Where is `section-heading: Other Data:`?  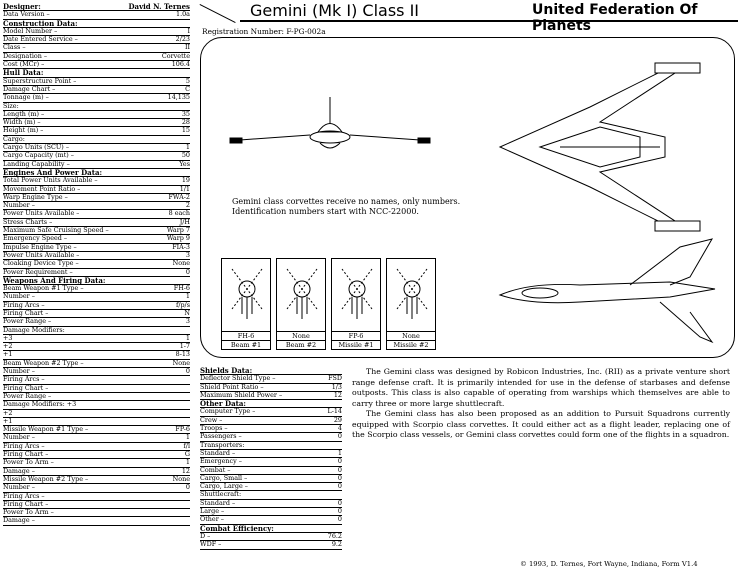 section-heading: Other Data: is located at coordinates (271, 404).